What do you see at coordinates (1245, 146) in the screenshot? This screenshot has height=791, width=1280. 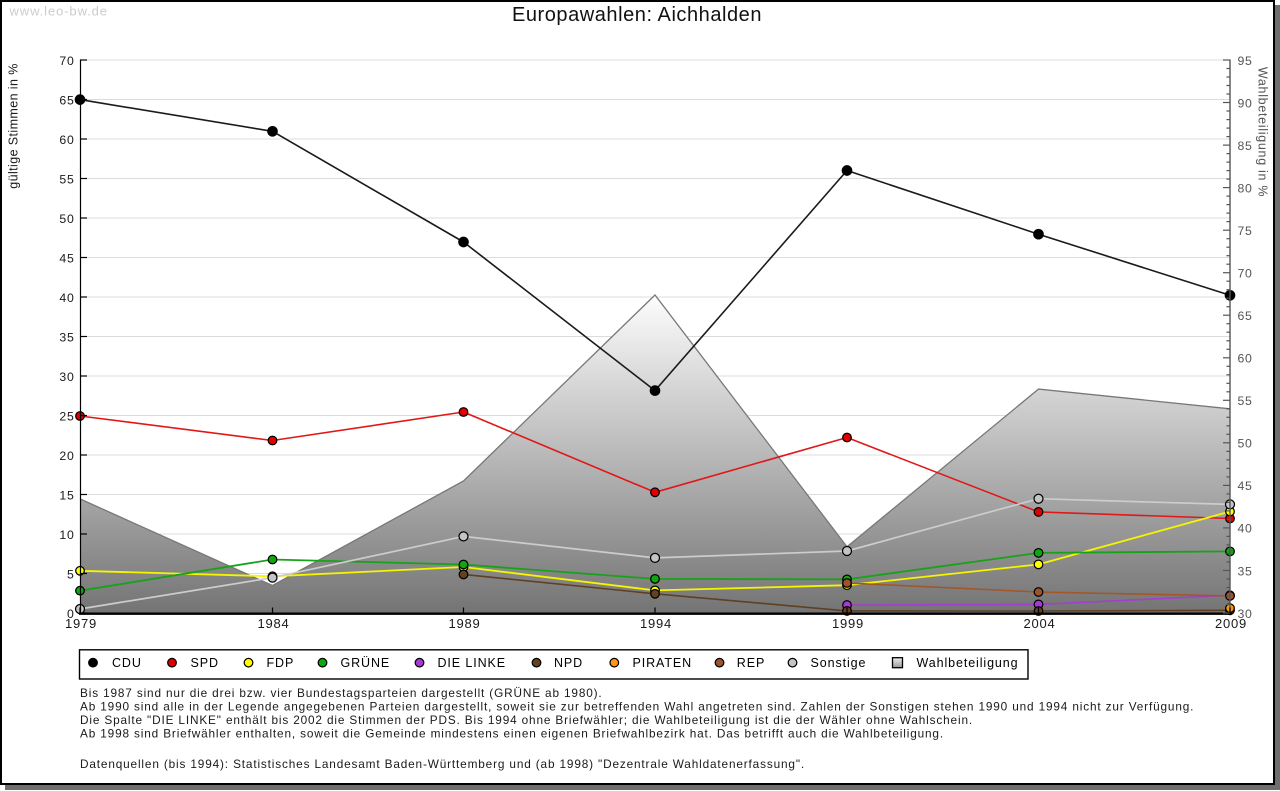 I see `svg-text: 85` at bounding box center [1245, 146].